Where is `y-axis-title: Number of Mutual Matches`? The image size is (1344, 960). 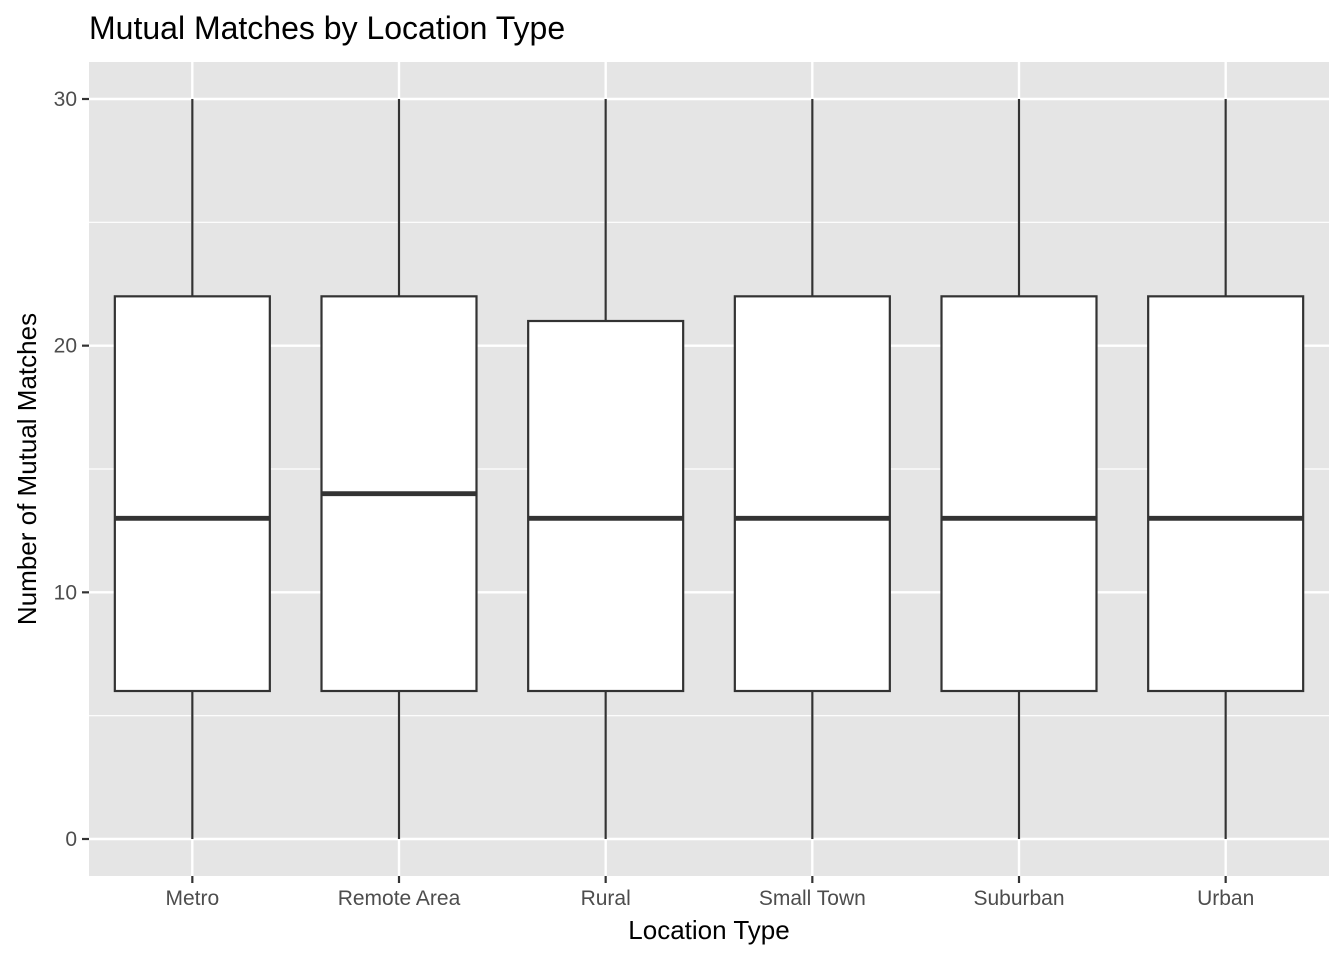
y-axis-title: Number of Mutual Matches is located at coordinates (27, 469).